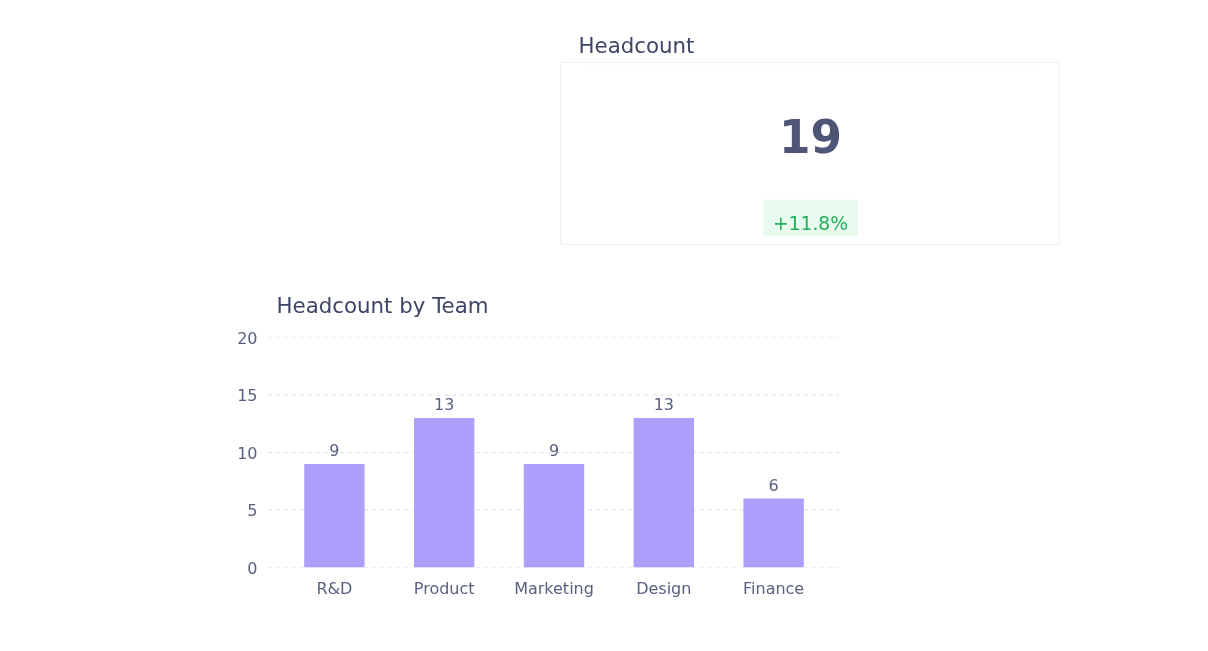 The width and height of the screenshot is (1208, 651). Describe the element at coordinates (252, 510) in the screenshot. I see `y-tick-label: 5` at that location.